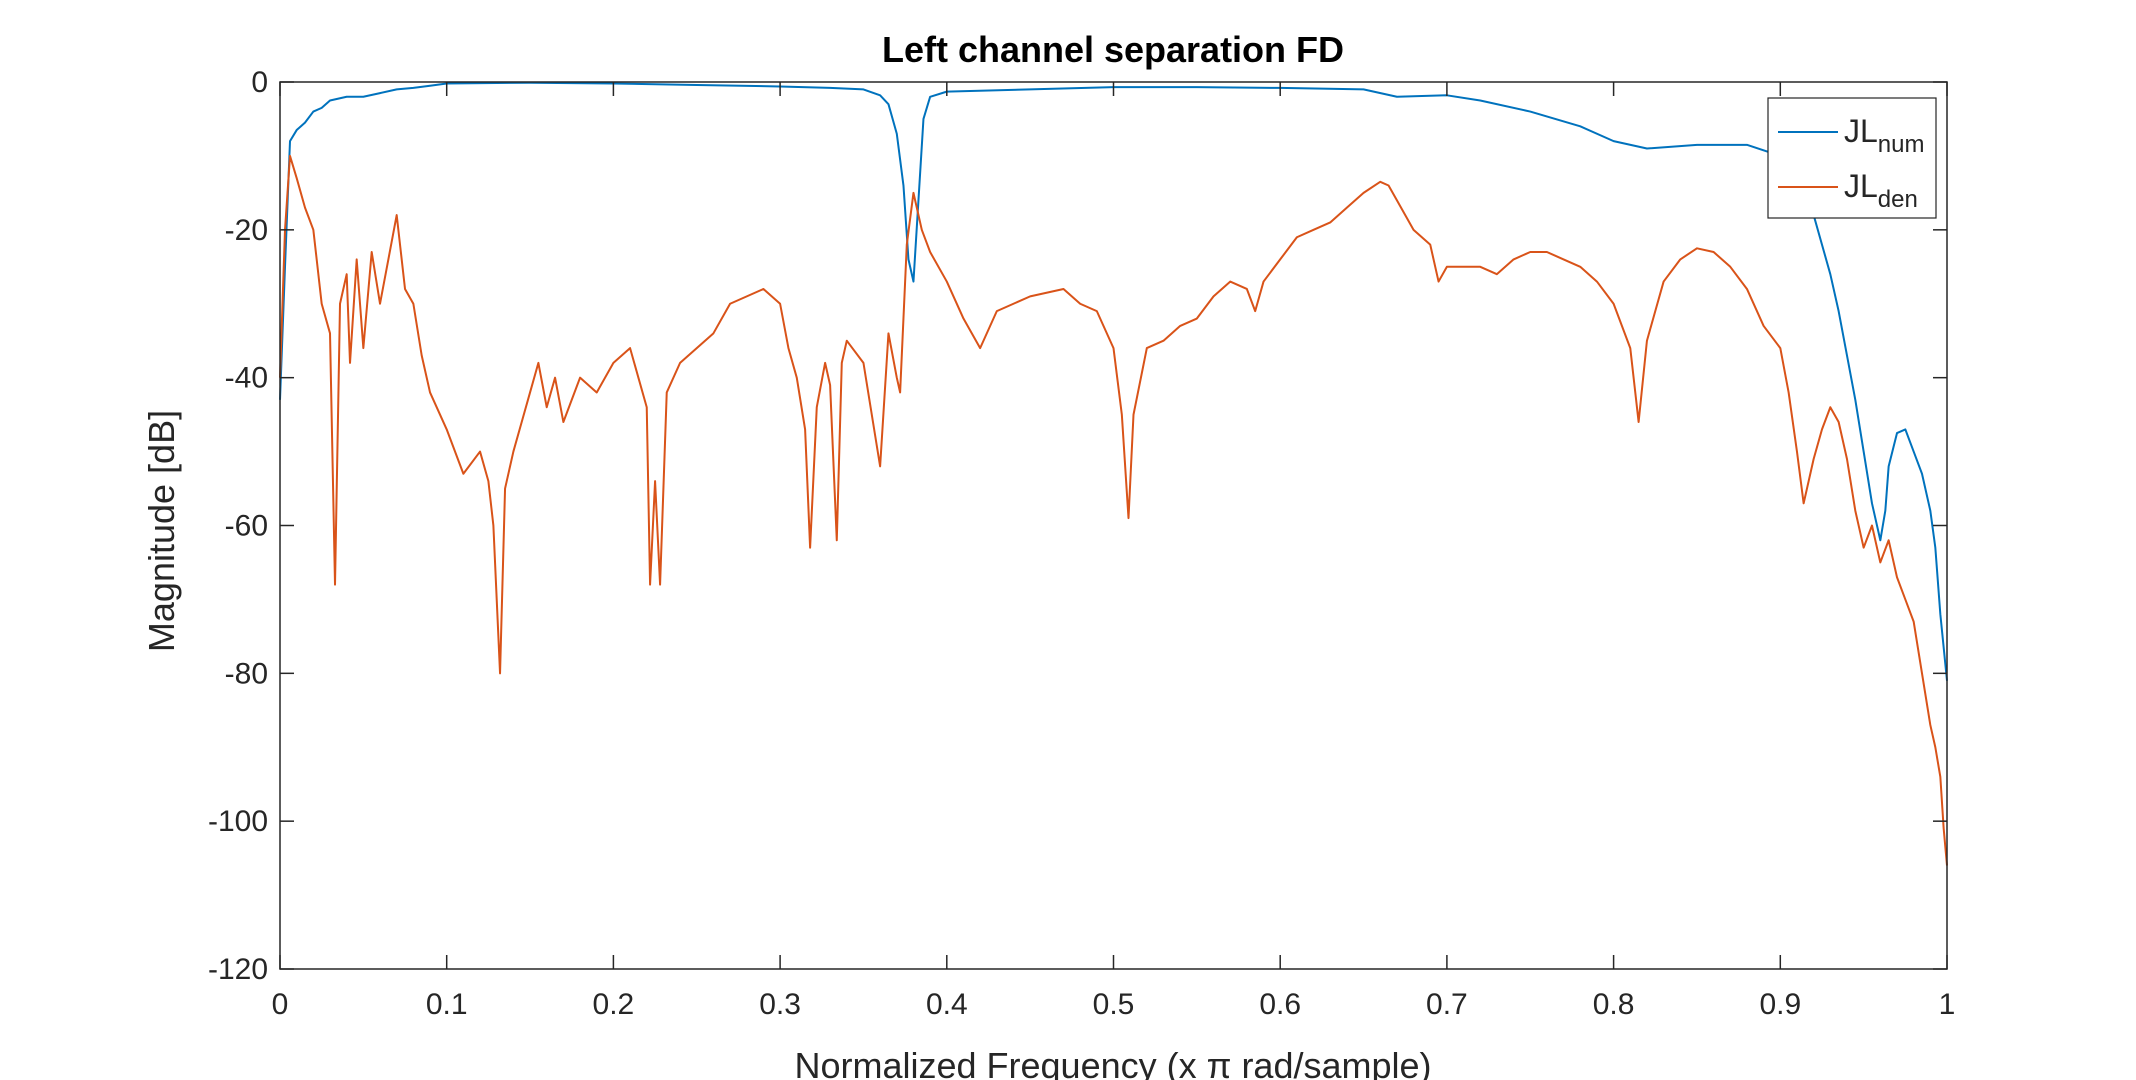  Describe the element at coordinates (246, 673) in the screenshot. I see `y-tick-label: -80` at that location.